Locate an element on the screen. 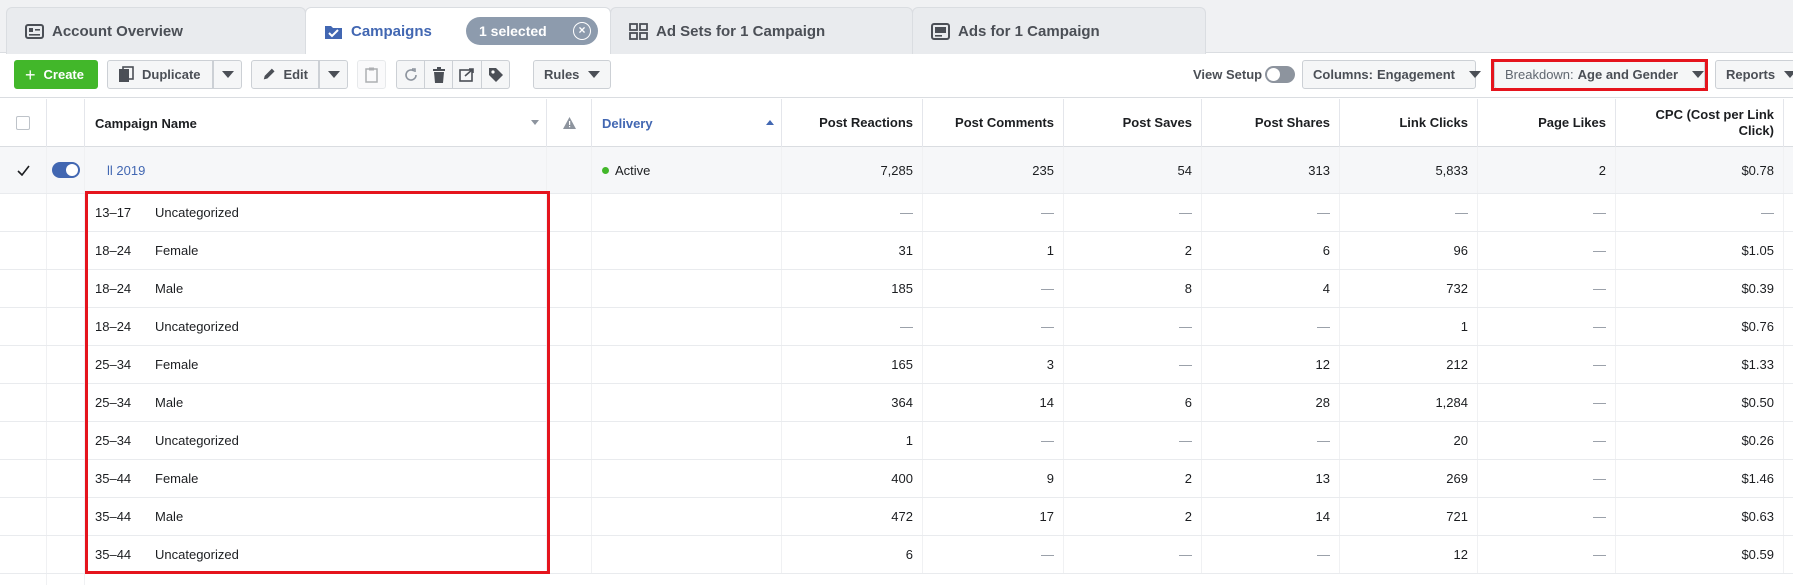 This screenshot has width=1793, height=585. column-header-post-comments: Post Comments is located at coordinates (993, 123).